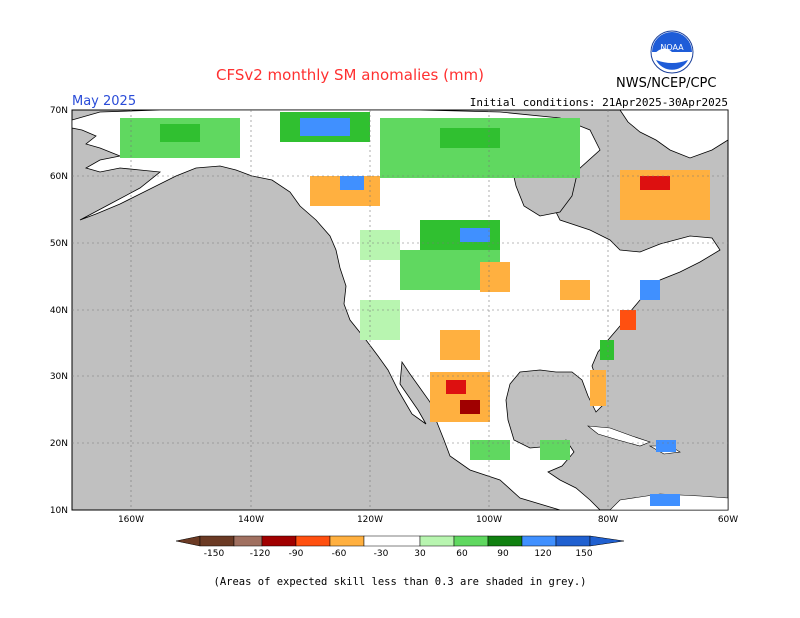  I want to click on initial-conditions: Initial conditions: 21Apr2025-30Apr2025, so click(598, 102).